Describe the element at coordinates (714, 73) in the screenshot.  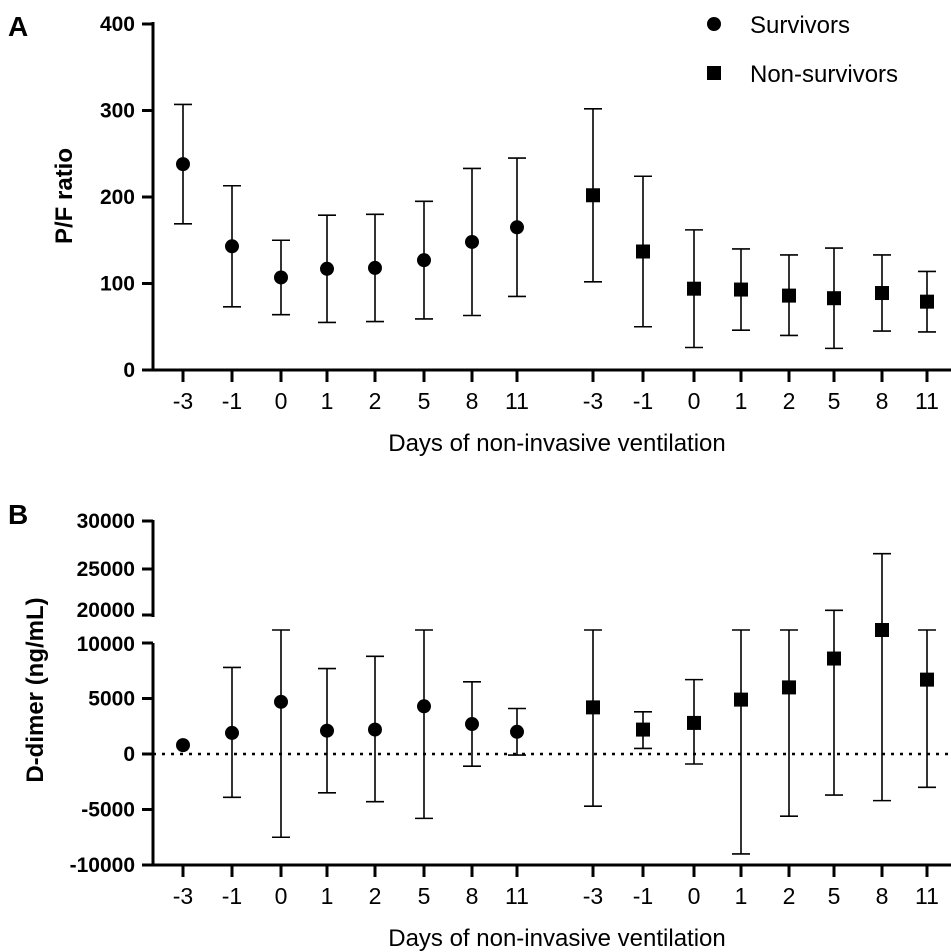
I see `legend-marker-non-survivors` at that location.